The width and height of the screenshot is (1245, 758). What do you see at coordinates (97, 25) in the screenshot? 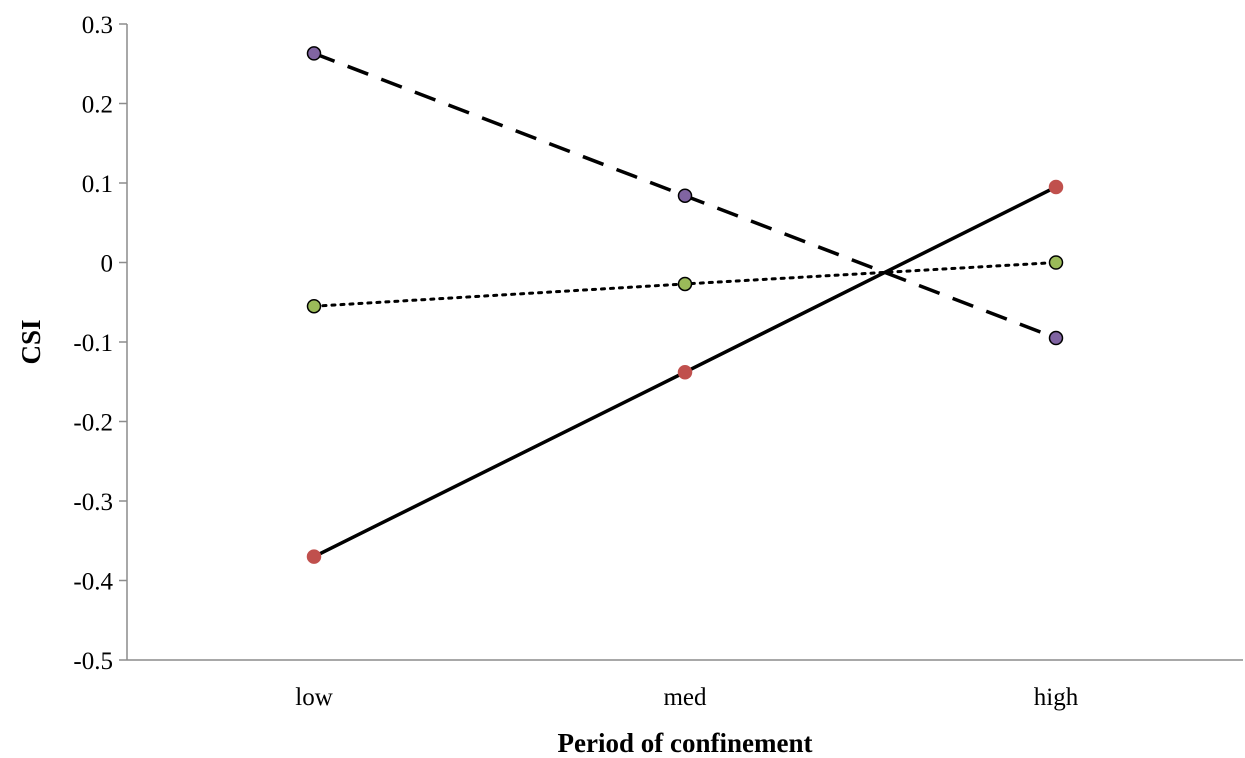
I see `y-tick-label: 0.3` at bounding box center [97, 25].